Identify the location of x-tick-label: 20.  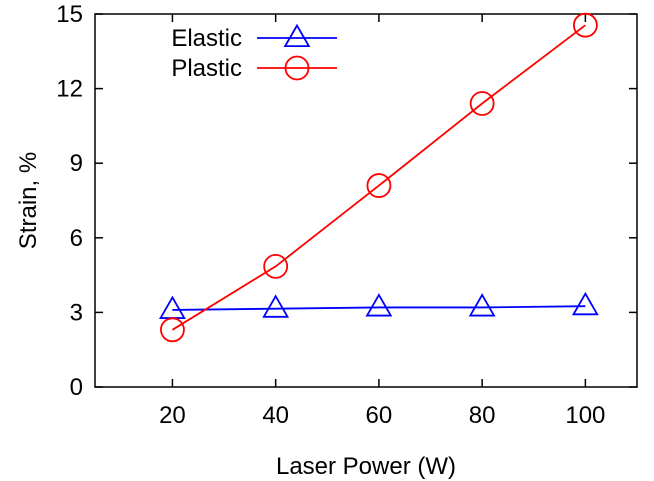
(172, 415).